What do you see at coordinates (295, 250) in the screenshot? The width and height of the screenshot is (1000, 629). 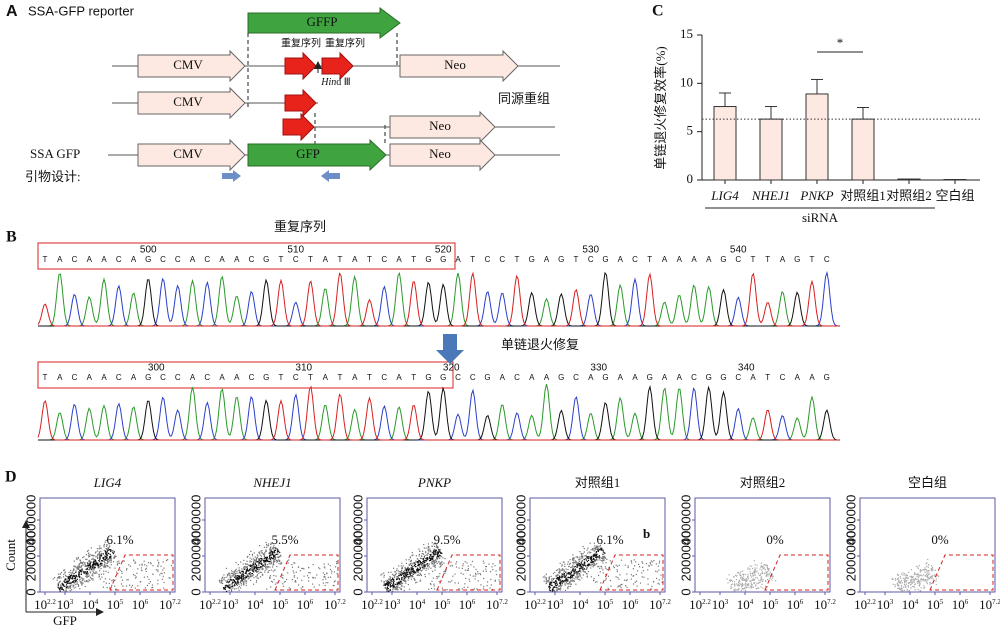 I see `position-label: 510` at bounding box center [295, 250].